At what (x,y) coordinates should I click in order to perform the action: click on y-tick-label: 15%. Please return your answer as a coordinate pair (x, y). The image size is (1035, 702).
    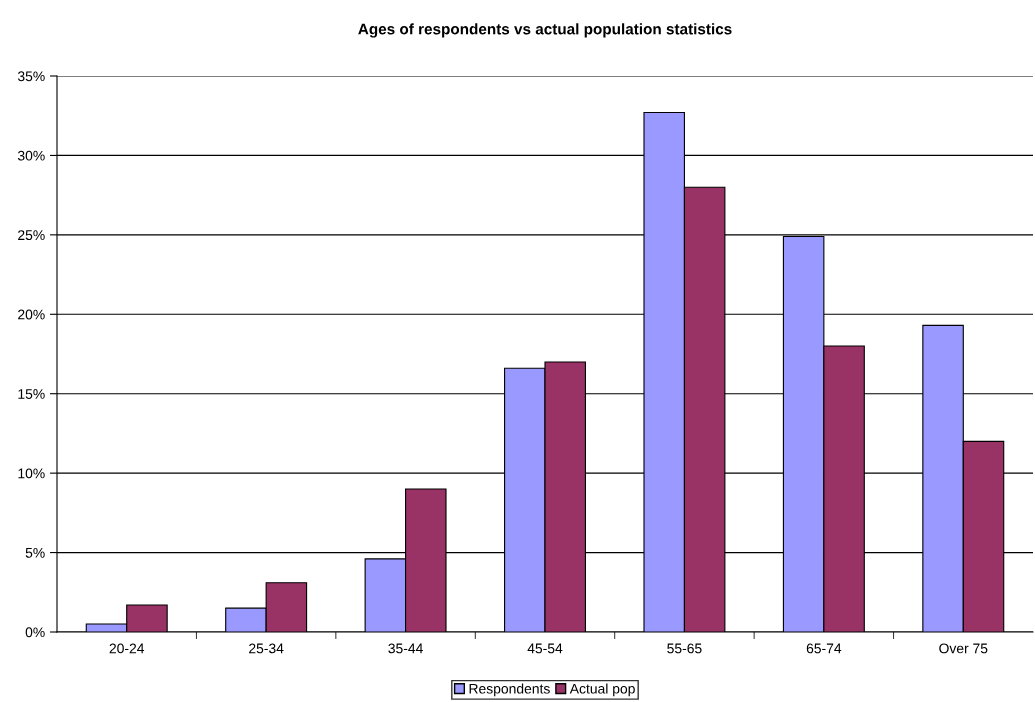
    Looking at the image, I should click on (31, 394).